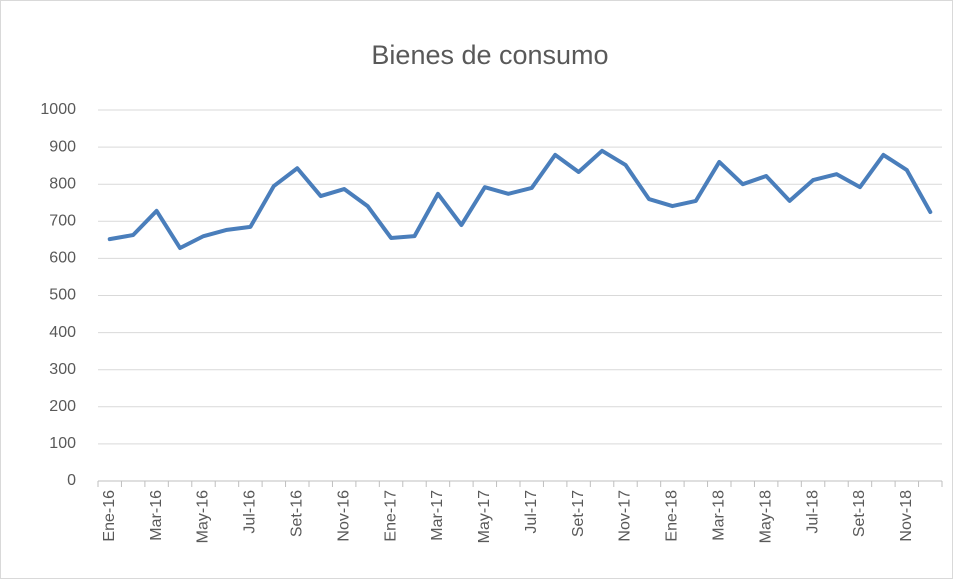 Image resolution: width=953 pixels, height=579 pixels. I want to click on x-tick-label: May-16, so click(203, 516).